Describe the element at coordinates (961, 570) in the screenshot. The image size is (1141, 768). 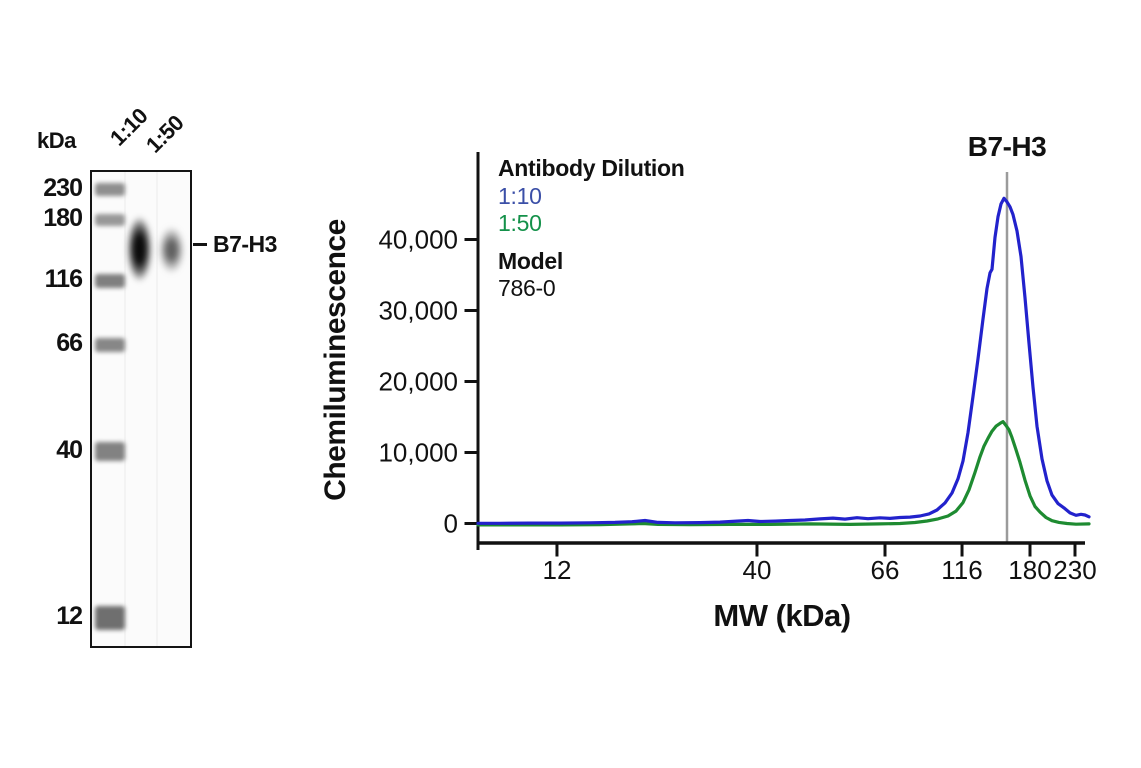
I see `x-tick-label-116: 116` at that location.